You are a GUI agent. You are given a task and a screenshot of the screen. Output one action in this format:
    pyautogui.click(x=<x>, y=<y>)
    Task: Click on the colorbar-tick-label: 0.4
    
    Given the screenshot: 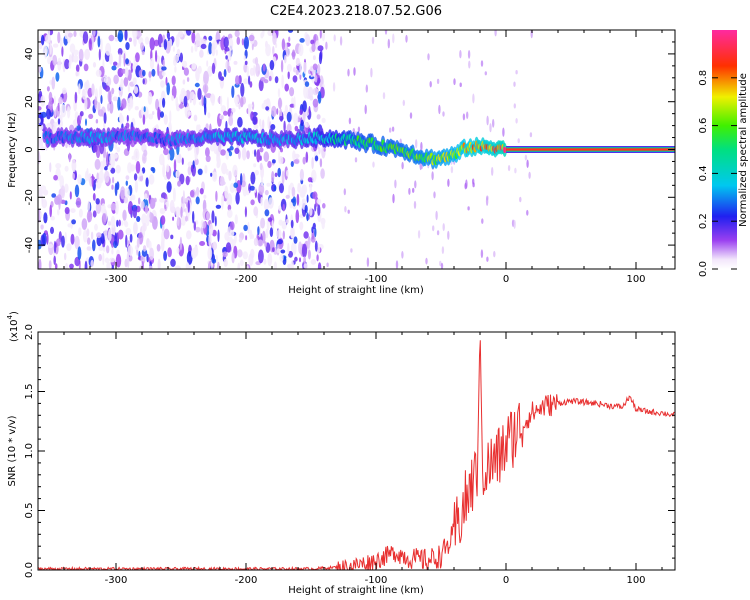 What is the action you would take?
    pyautogui.click(x=703, y=173)
    